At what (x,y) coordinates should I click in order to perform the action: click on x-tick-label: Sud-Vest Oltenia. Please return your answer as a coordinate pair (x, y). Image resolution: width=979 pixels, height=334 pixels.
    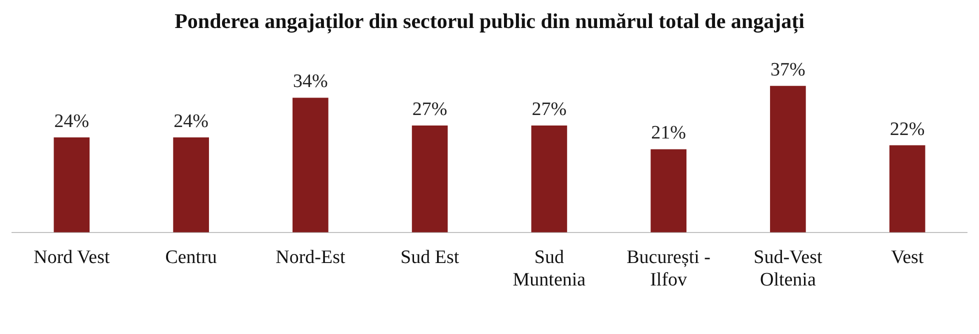
    Looking at the image, I should click on (788, 268).